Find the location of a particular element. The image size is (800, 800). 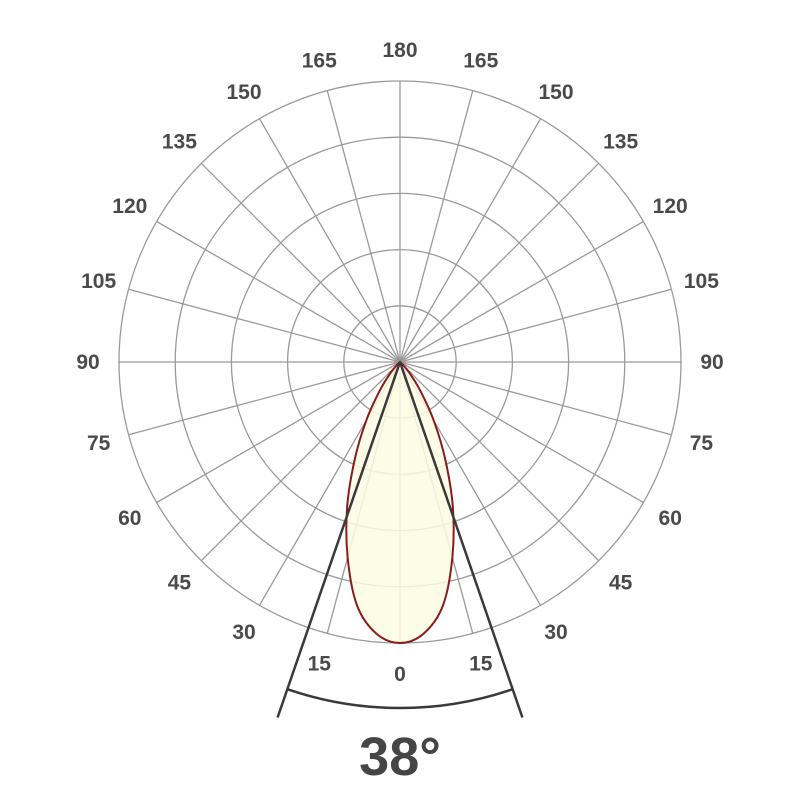

beam-angle-label: 38° is located at coordinates (400, 757).